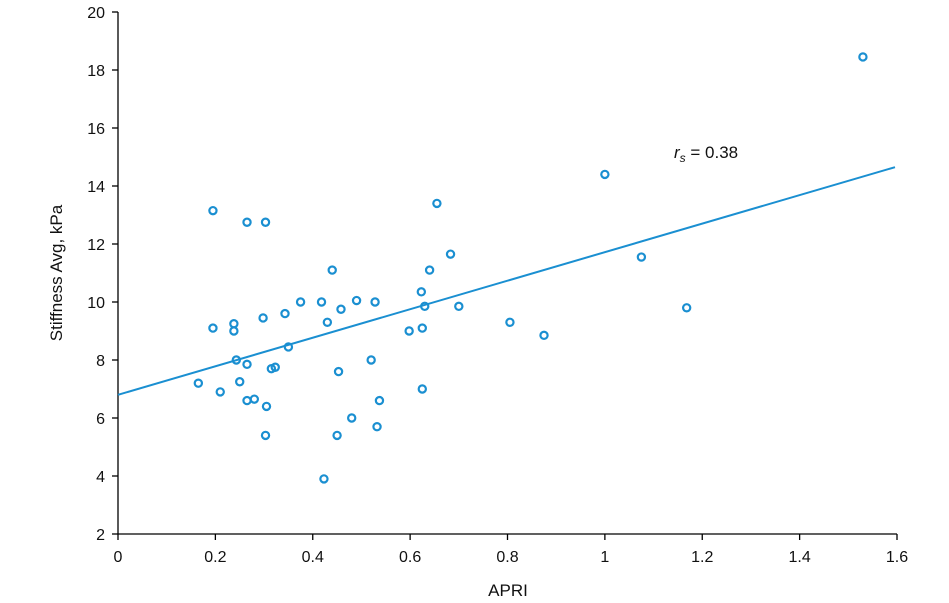 The image size is (949, 603). Describe the element at coordinates (118, 557) in the screenshot. I see `x-tick-label: 0` at that location.